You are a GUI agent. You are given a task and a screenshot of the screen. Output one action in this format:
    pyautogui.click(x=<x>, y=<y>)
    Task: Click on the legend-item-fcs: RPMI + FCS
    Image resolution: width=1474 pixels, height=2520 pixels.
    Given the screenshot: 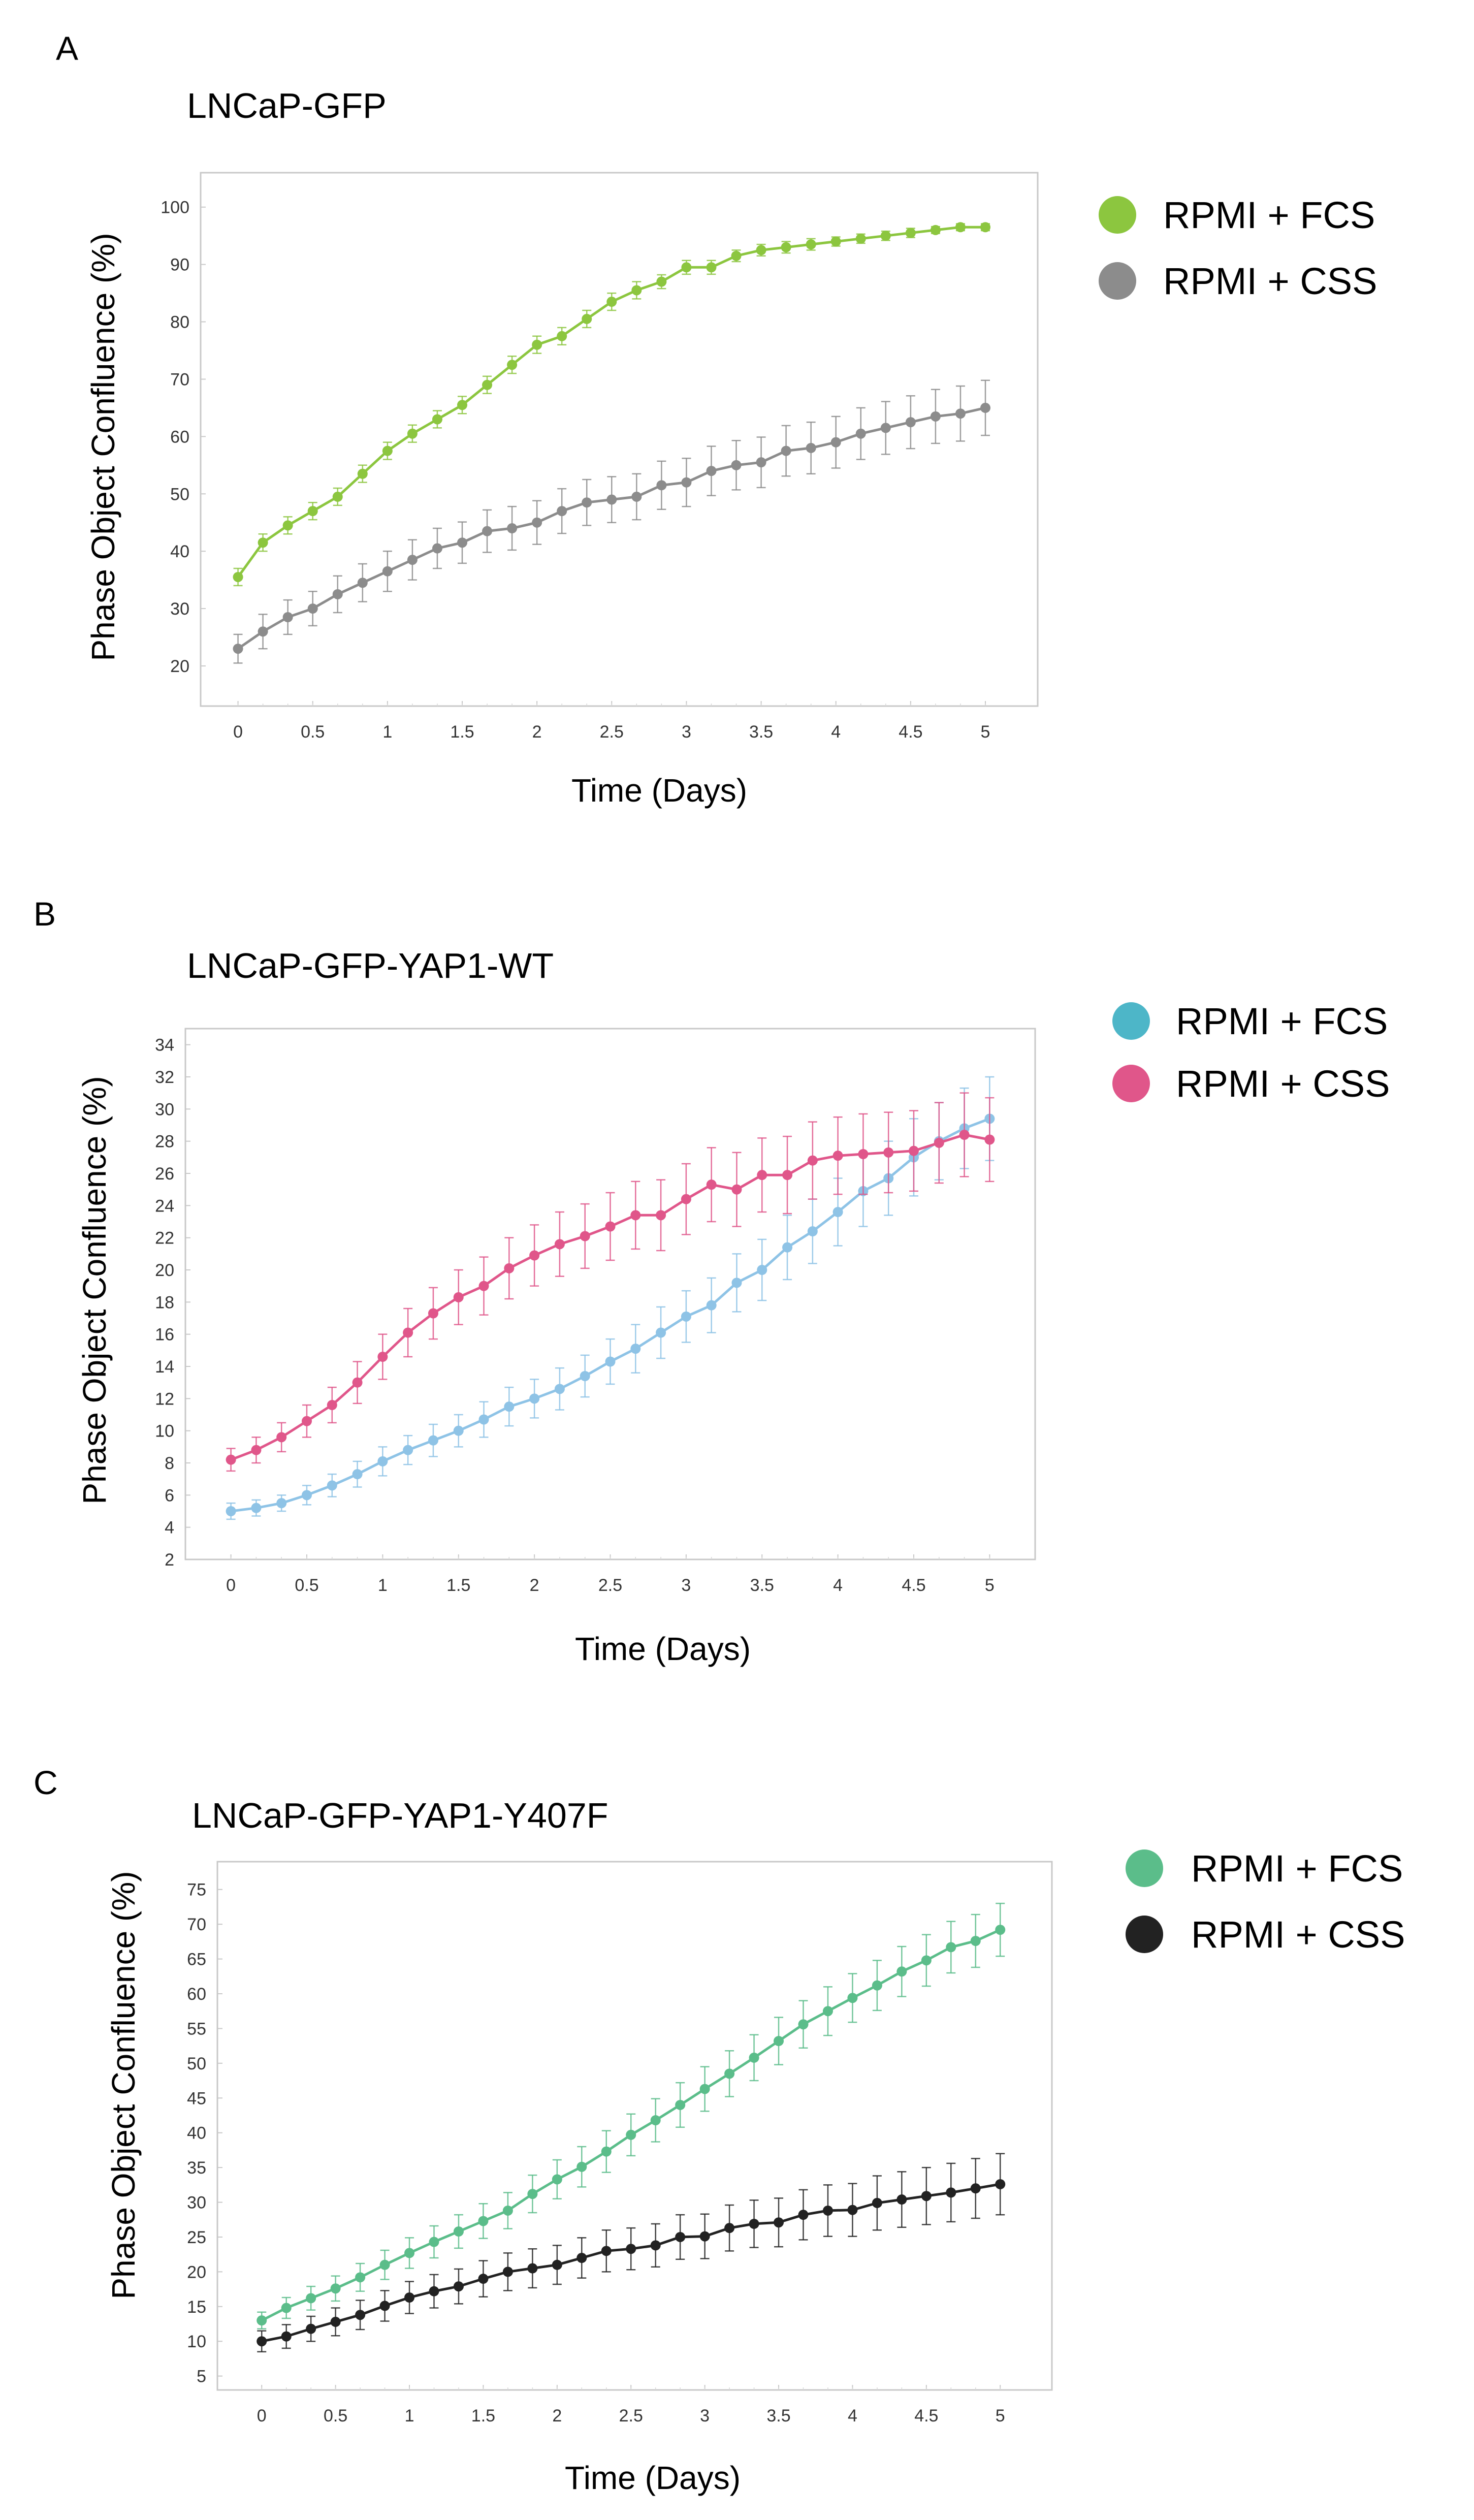 What is the action you would take?
    pyautogui.click(x=1264, y=1868)
    